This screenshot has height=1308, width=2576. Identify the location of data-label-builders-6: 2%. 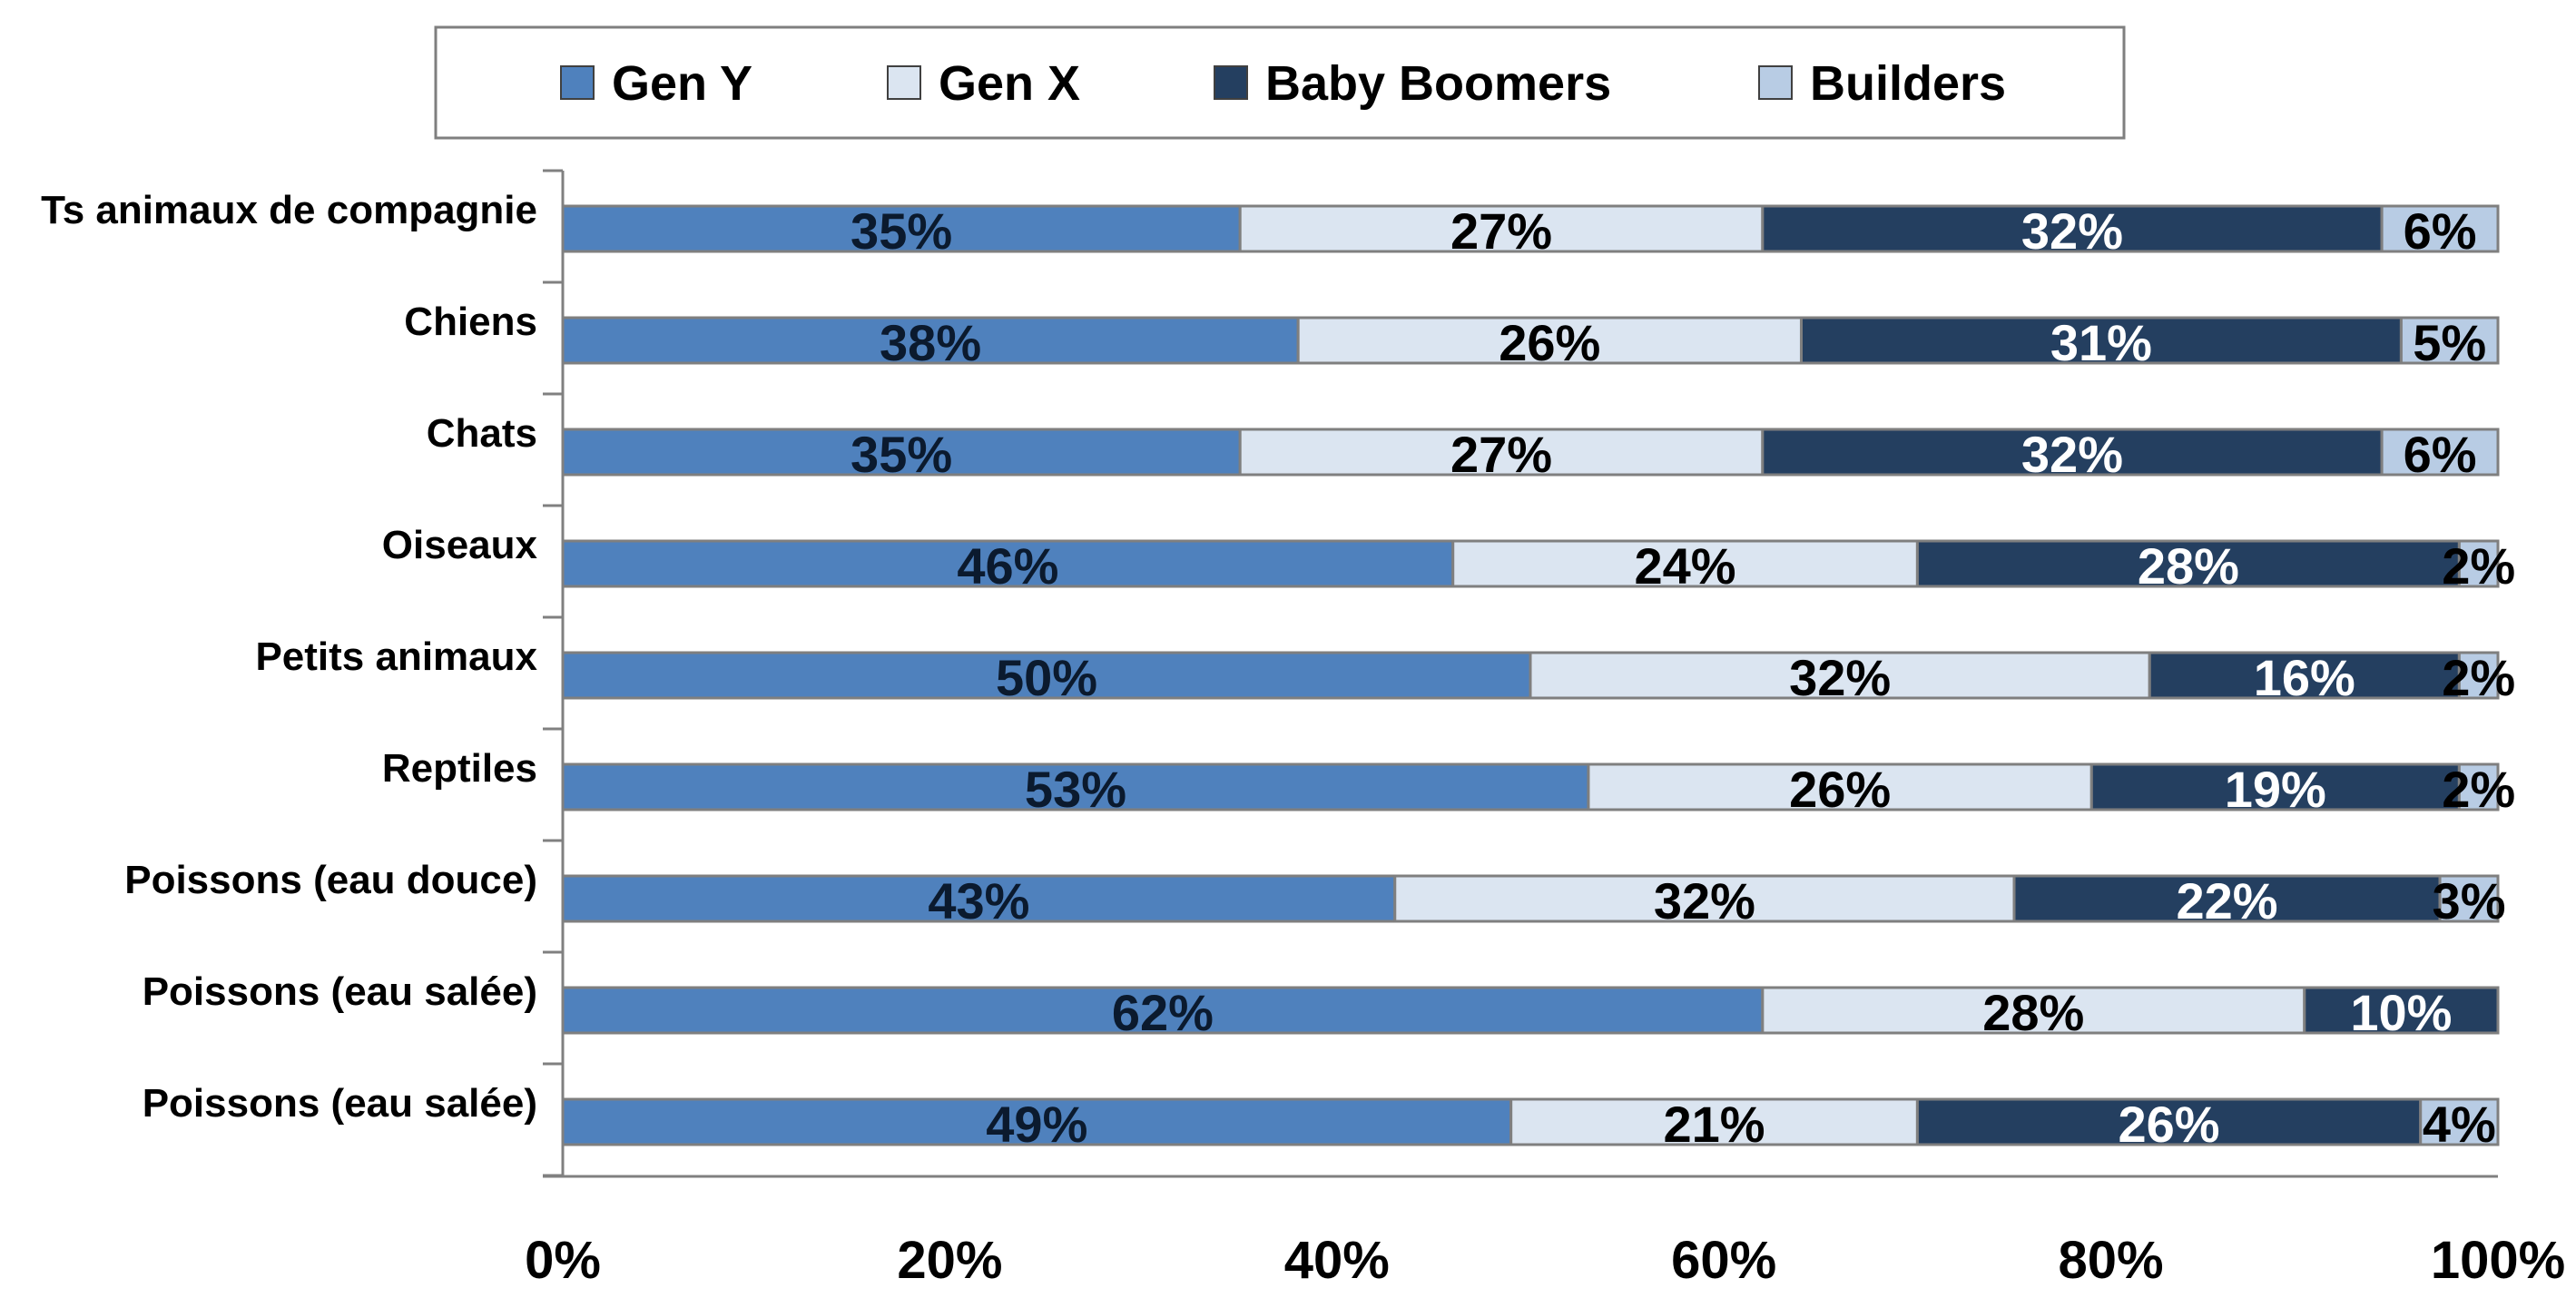
(2478, 789).